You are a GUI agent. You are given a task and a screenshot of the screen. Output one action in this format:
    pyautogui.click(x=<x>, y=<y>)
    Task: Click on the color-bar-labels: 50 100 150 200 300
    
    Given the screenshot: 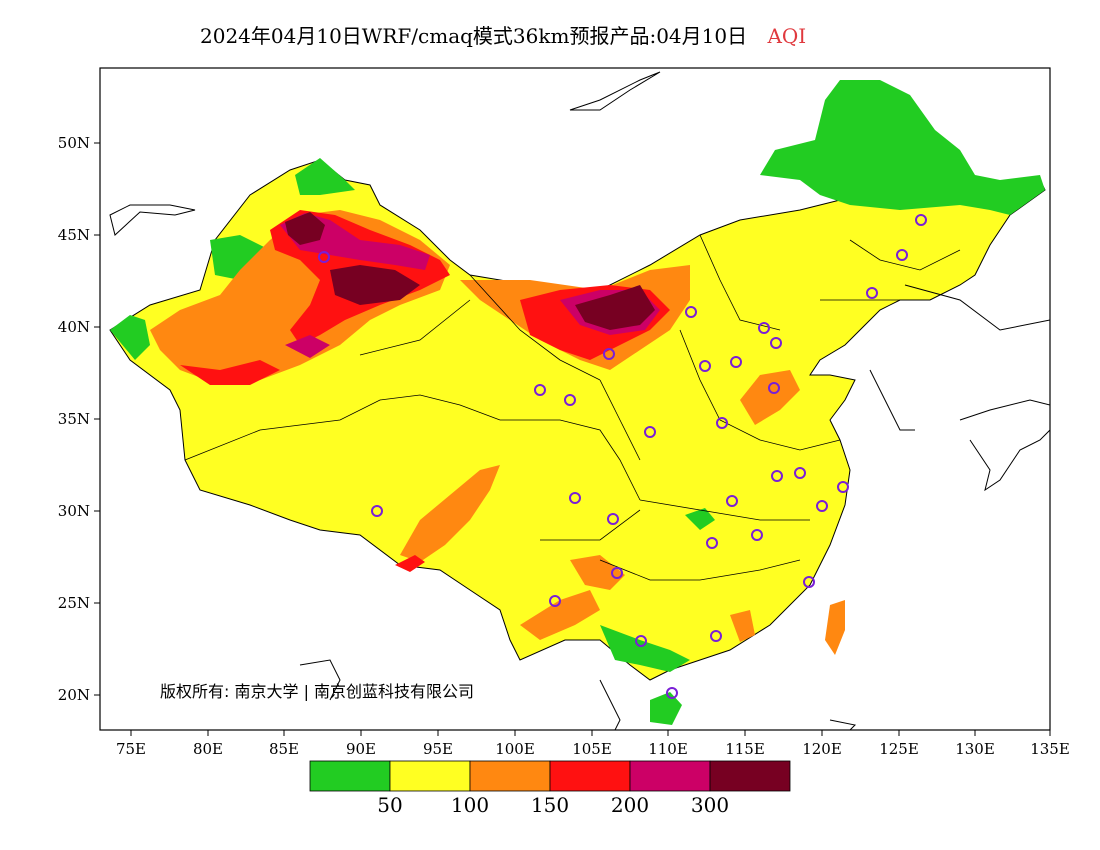 What is the action you would take?
    pyautogui.click(x=553, y=805)
    